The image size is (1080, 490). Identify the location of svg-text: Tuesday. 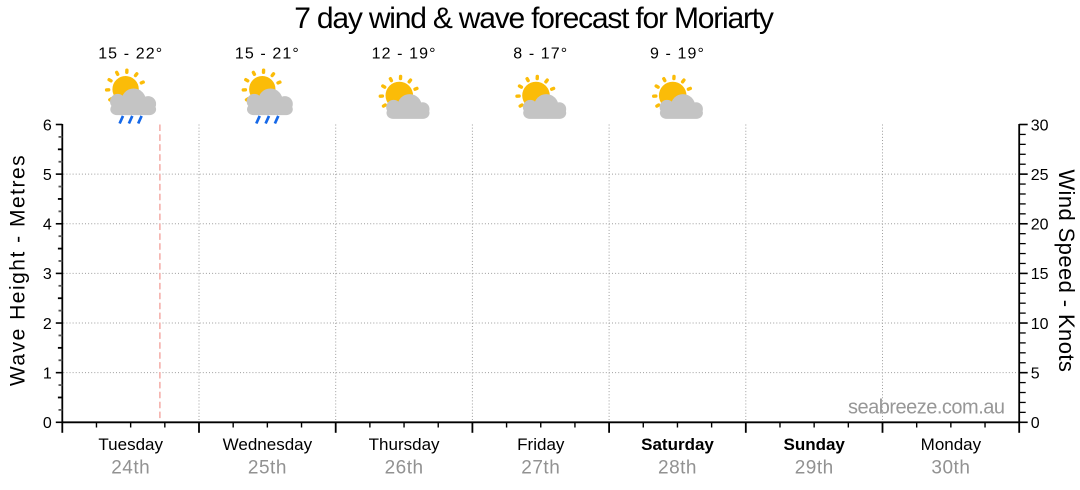
(130, 444).